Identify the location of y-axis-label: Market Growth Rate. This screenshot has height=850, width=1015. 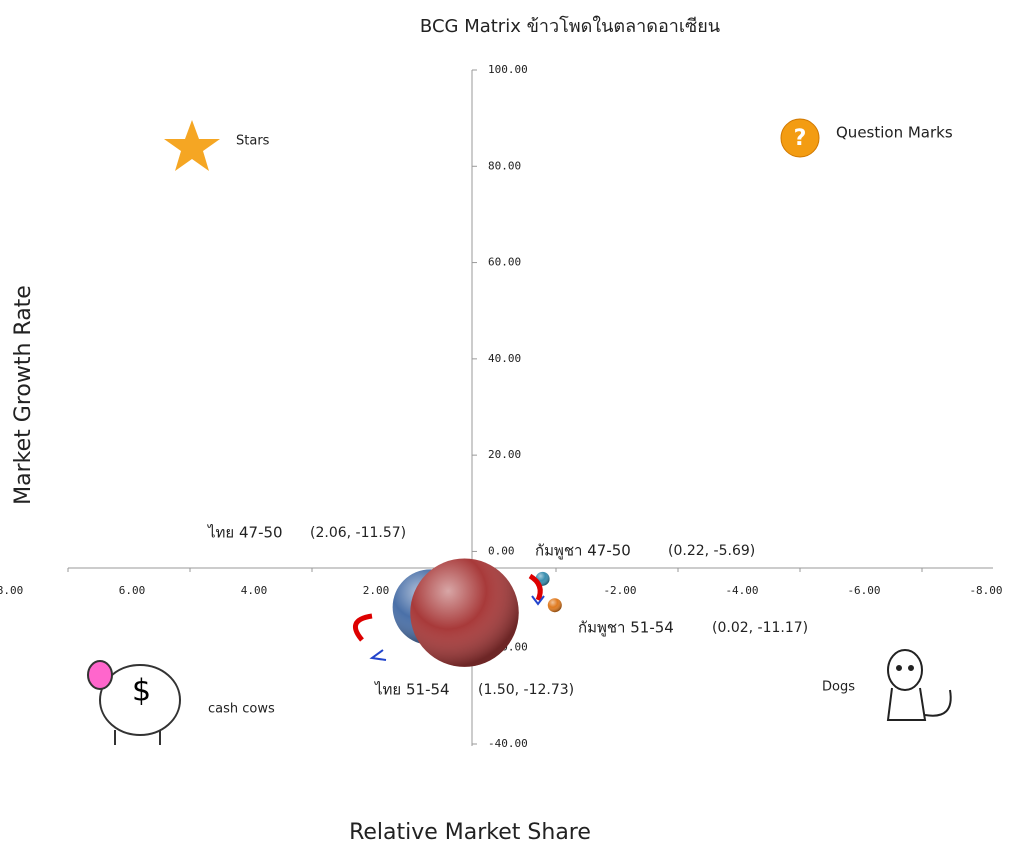
(23, 395).